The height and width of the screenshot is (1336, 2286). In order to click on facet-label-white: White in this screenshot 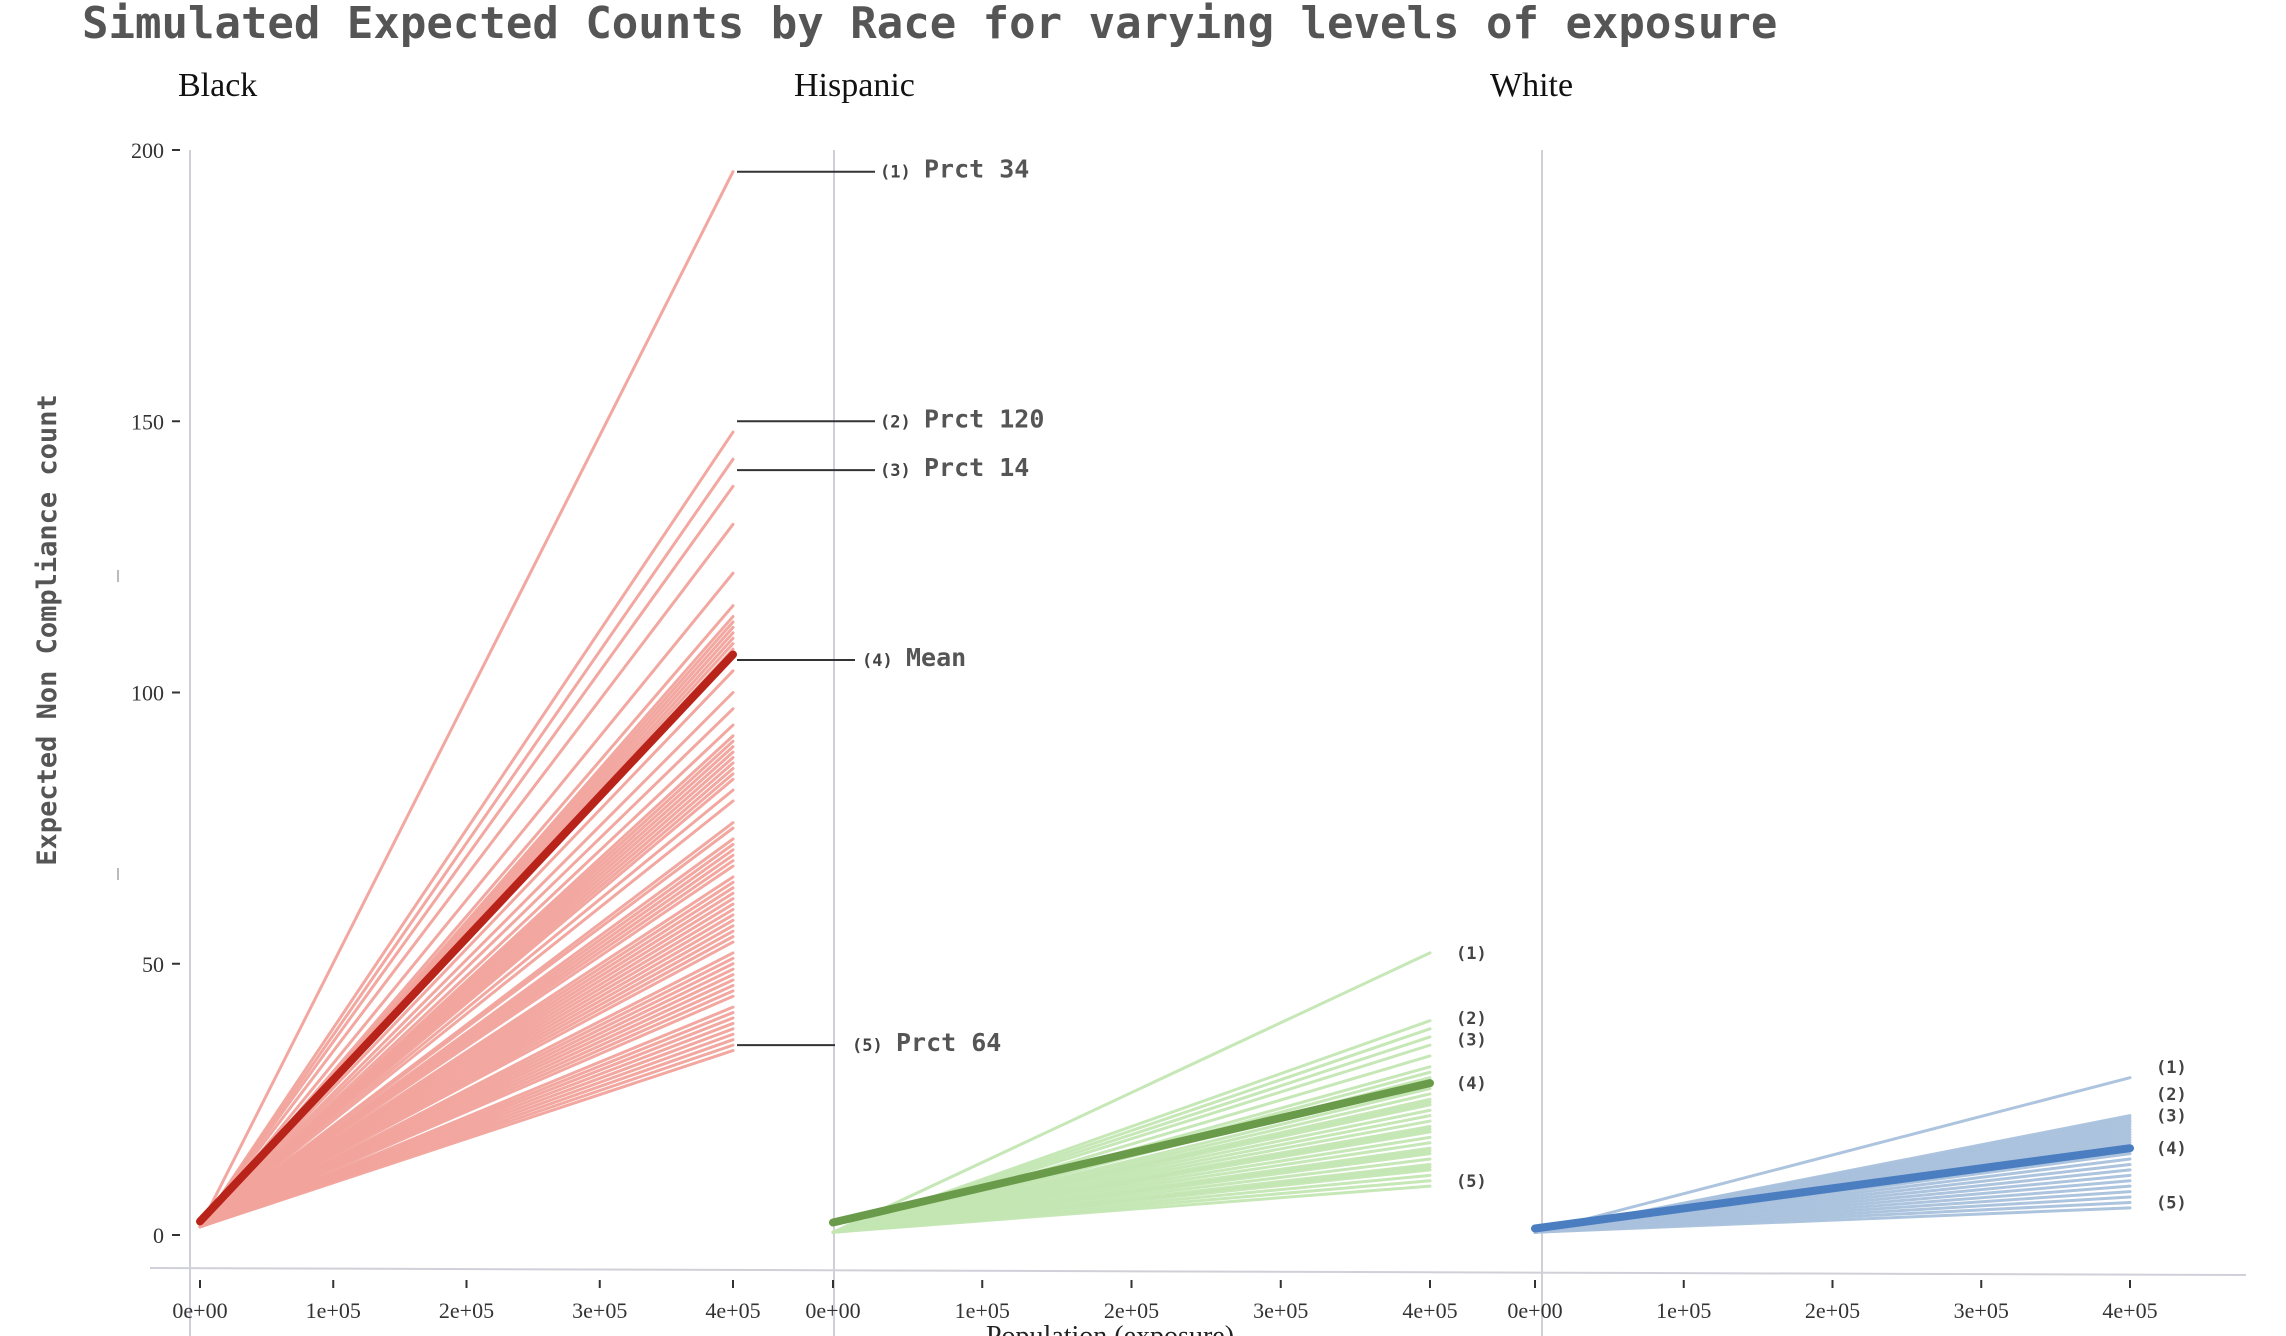, I will do `click(1531, 85)`.